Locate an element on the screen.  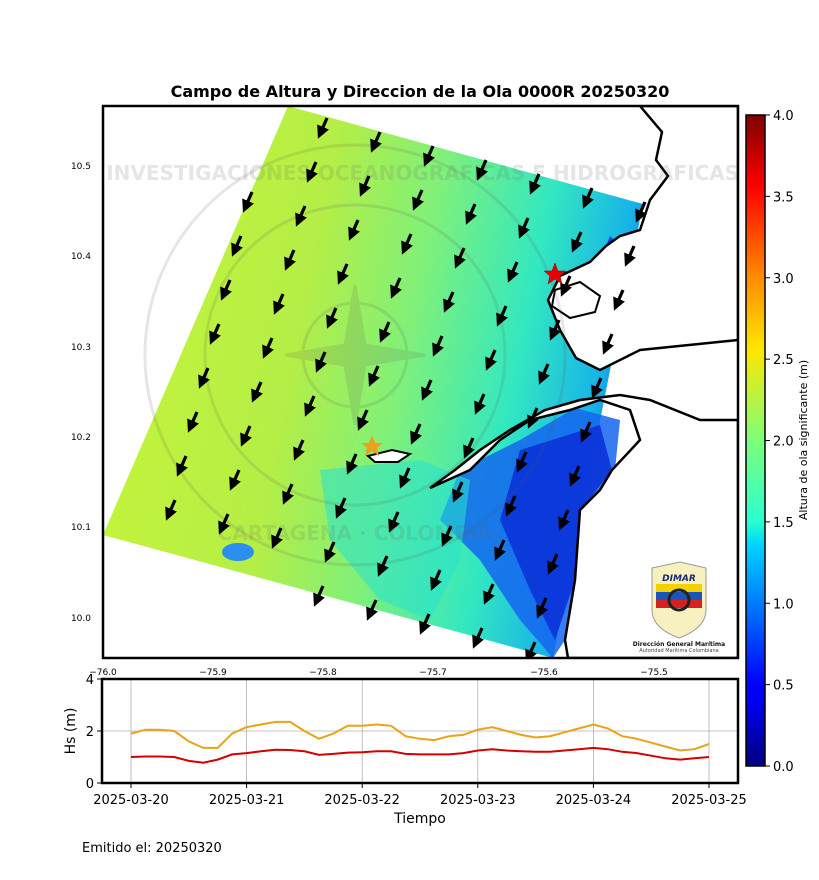
lat-tick: 10.1 is located at coordinates (81, 528).